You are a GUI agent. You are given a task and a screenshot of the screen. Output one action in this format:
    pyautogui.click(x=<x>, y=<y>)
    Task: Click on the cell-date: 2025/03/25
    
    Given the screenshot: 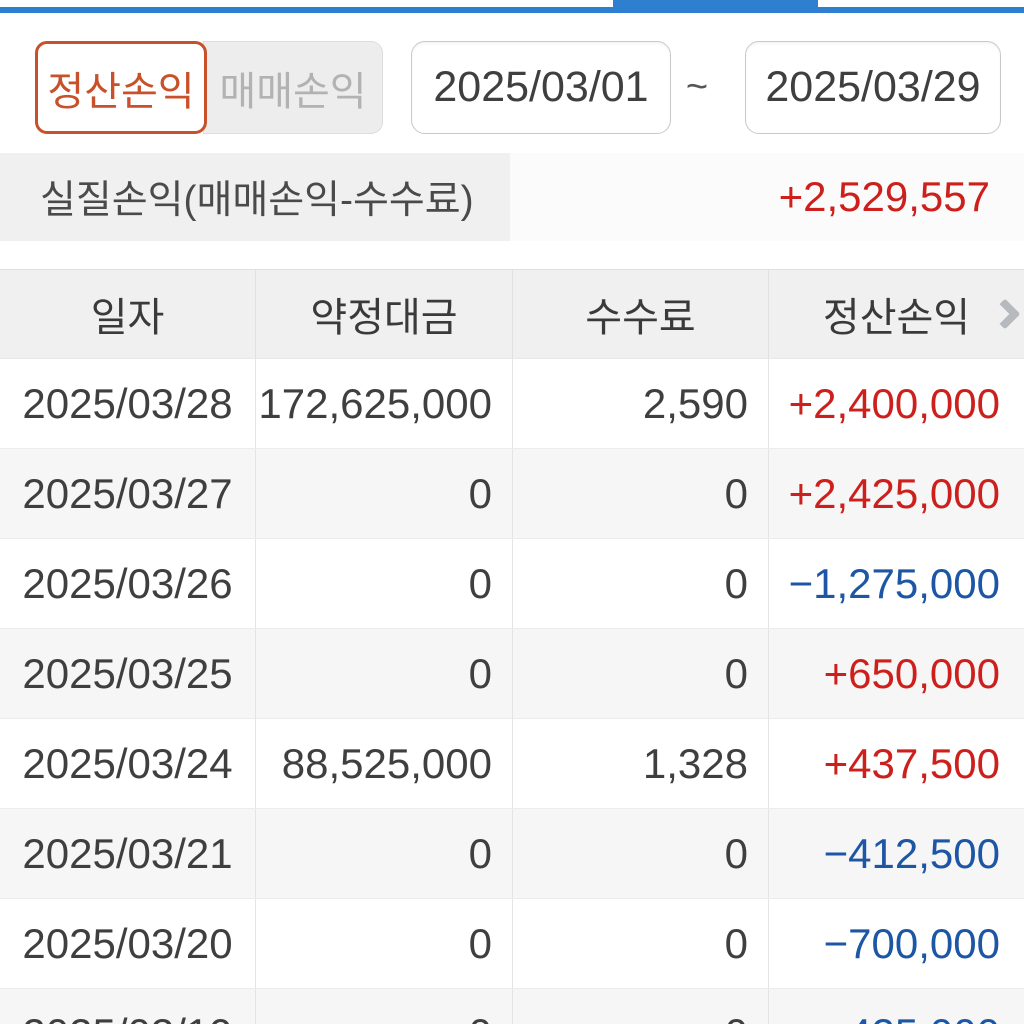 What is the action you would take?
    pyautogui.click(x=127, y=673)
    